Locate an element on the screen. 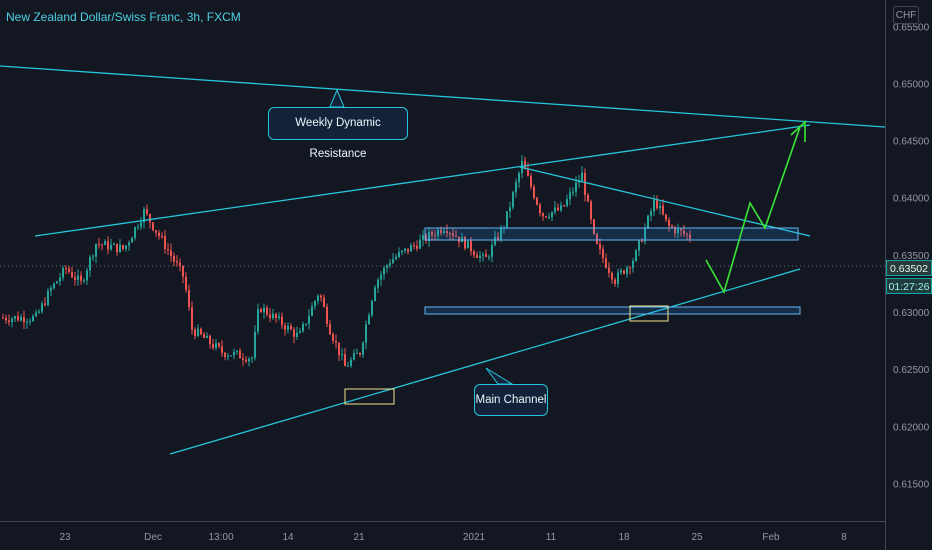 Image resolution: width=932 pixels, height=550 pixels. price-tick-label: 0.63500 is located at coordinates (911, 256).